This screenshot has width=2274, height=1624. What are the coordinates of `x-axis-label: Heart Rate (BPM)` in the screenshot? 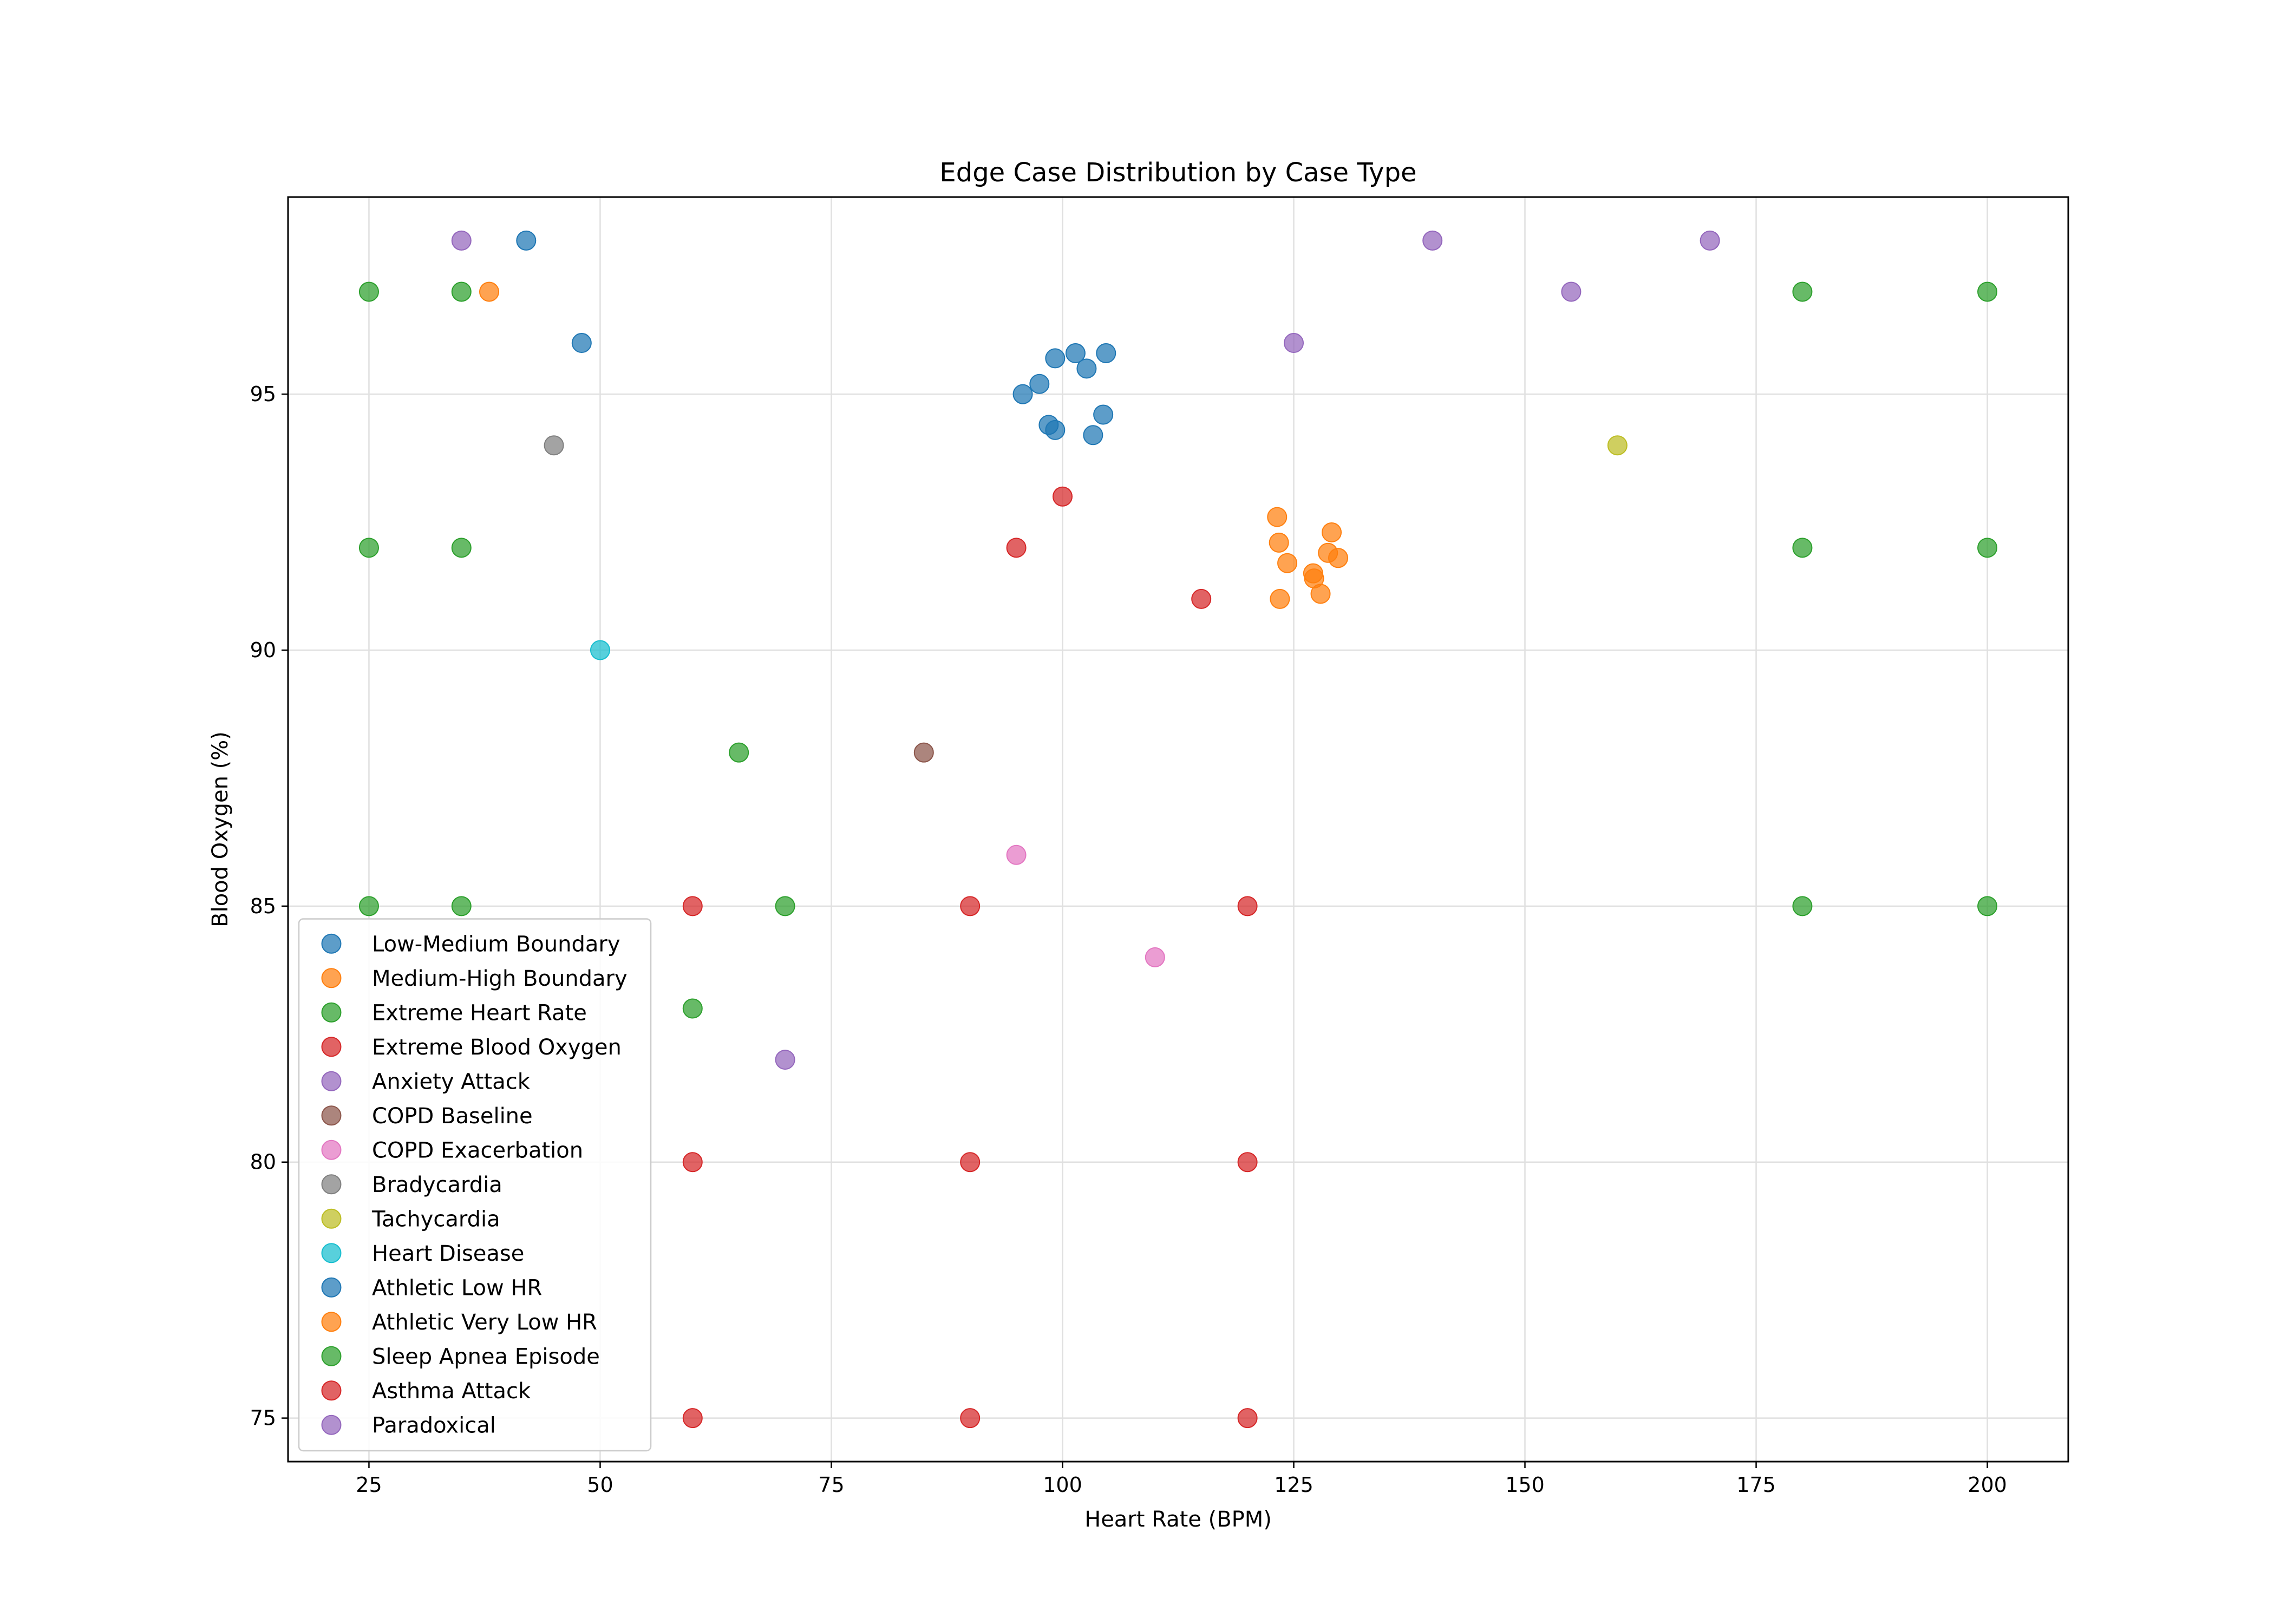 It's located at (1178, 1519).